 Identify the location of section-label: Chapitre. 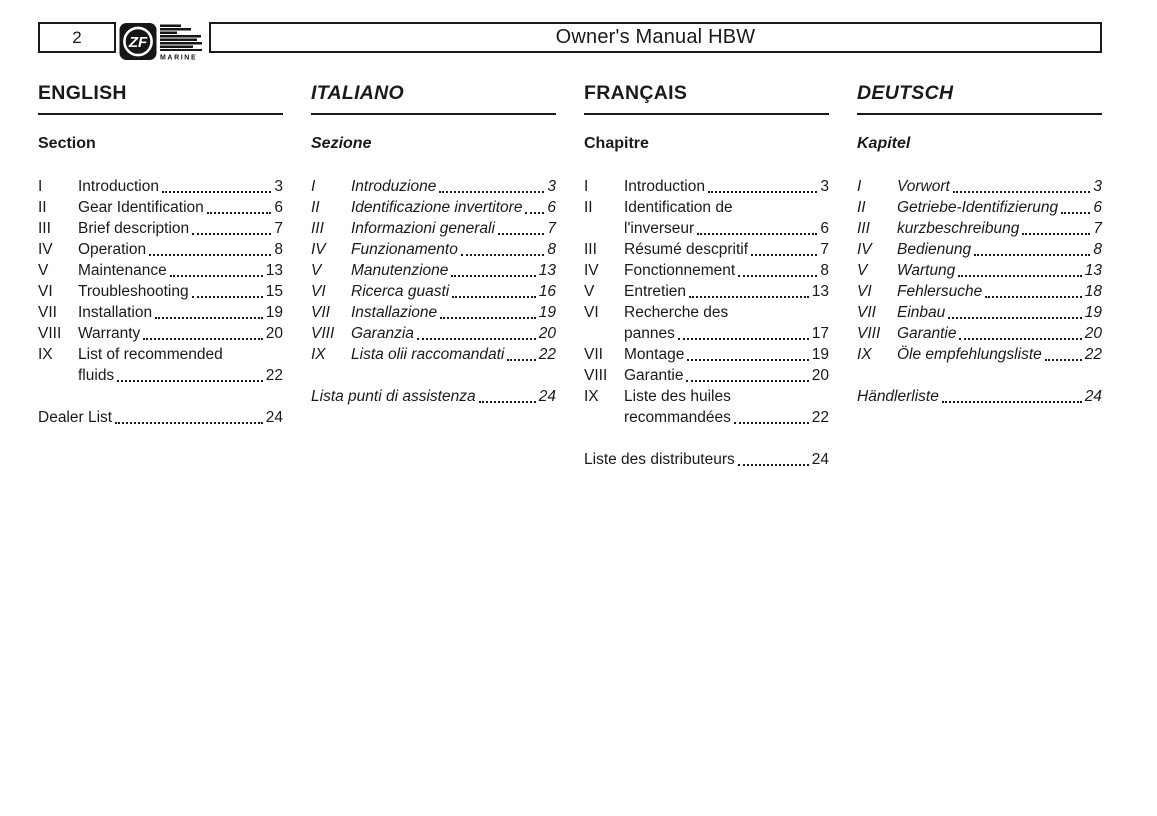
(616, 143).